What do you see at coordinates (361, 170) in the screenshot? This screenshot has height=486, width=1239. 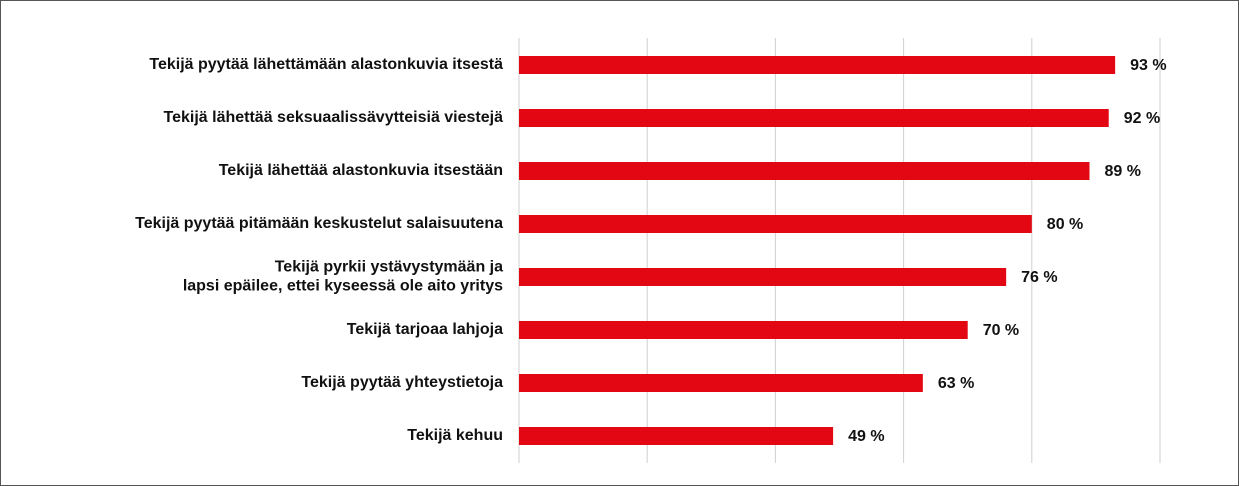 I see `category-label: Tekijä lähettää alastonkuvia itsestään` at bounding box center [361, 170].